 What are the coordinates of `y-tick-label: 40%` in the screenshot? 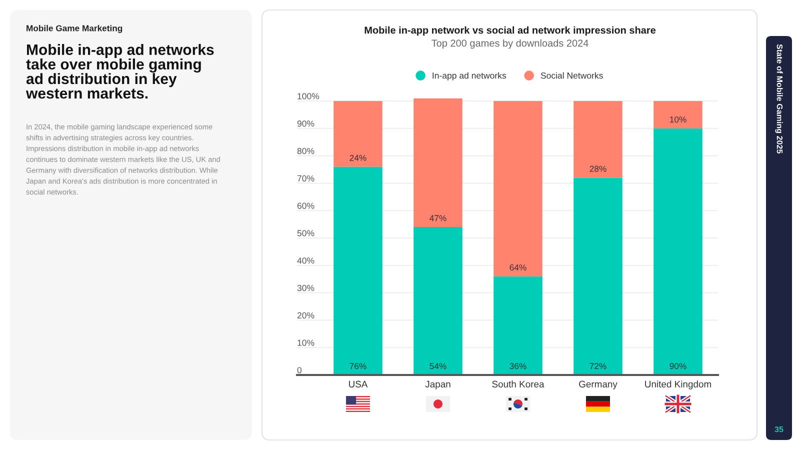 It's located at (305, 260).